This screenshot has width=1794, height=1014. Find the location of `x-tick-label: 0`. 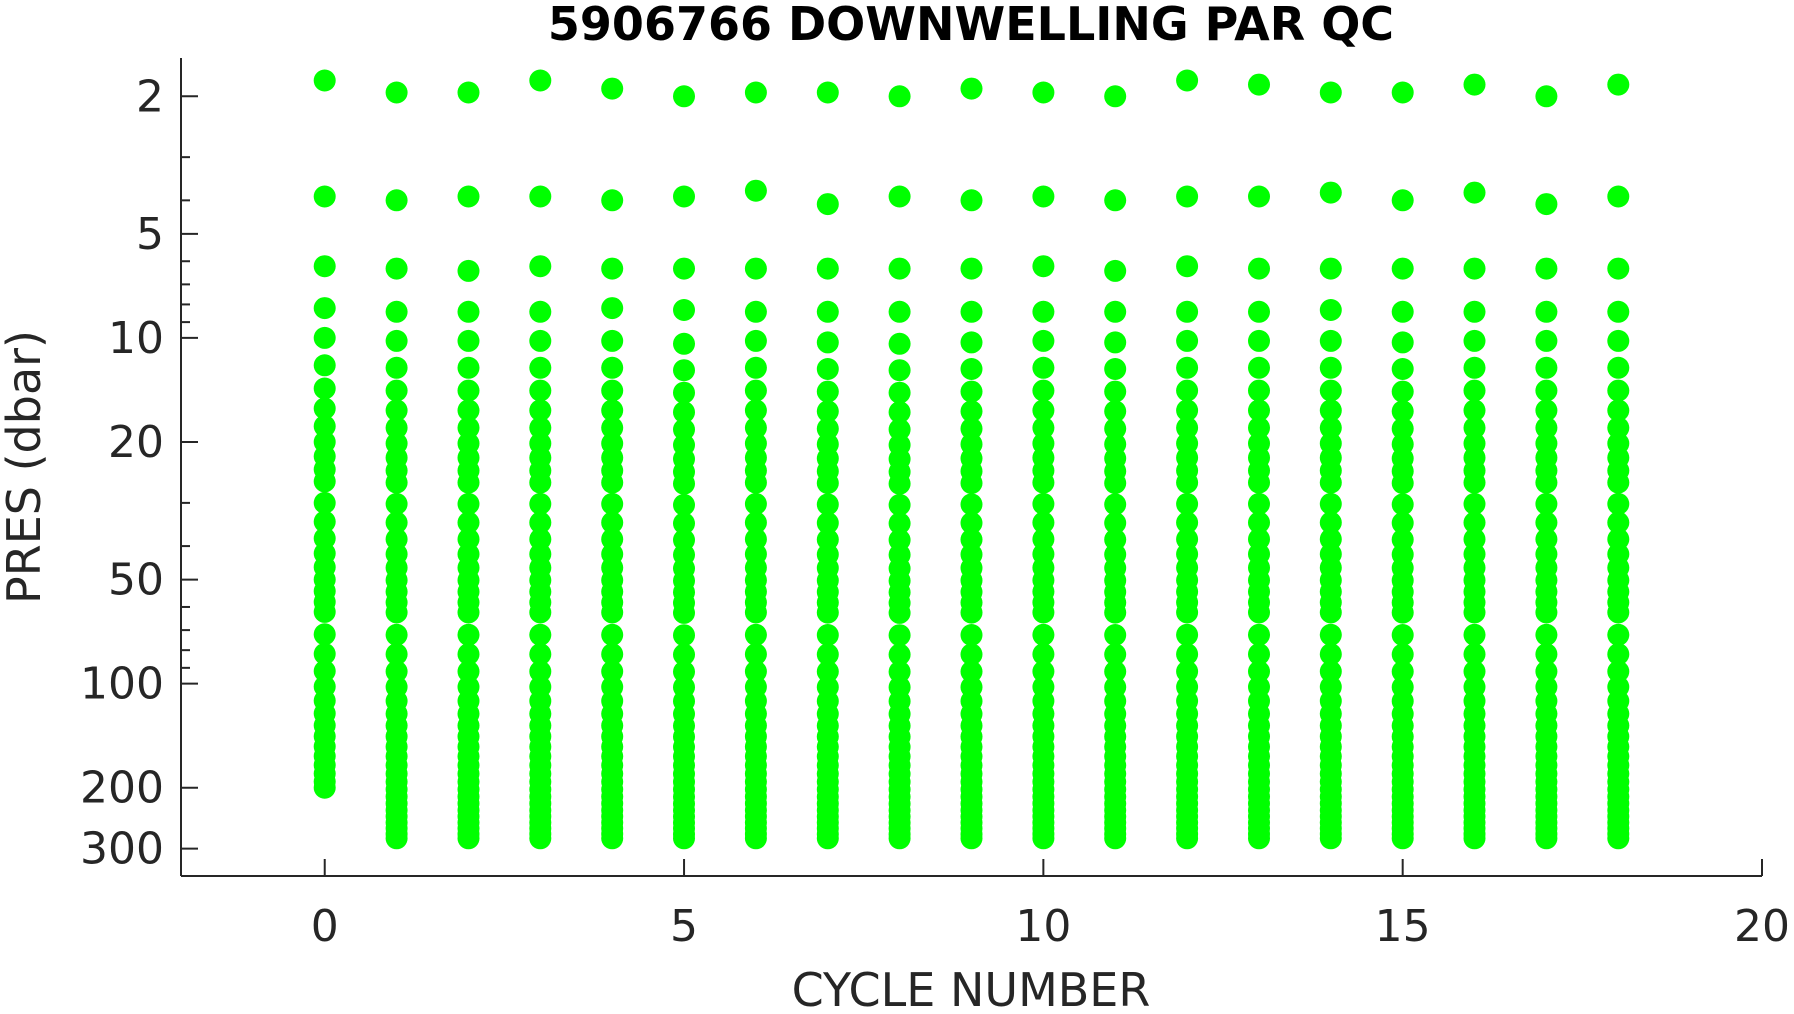

x-tick-label: 0 is located at coordinates (325, 926).